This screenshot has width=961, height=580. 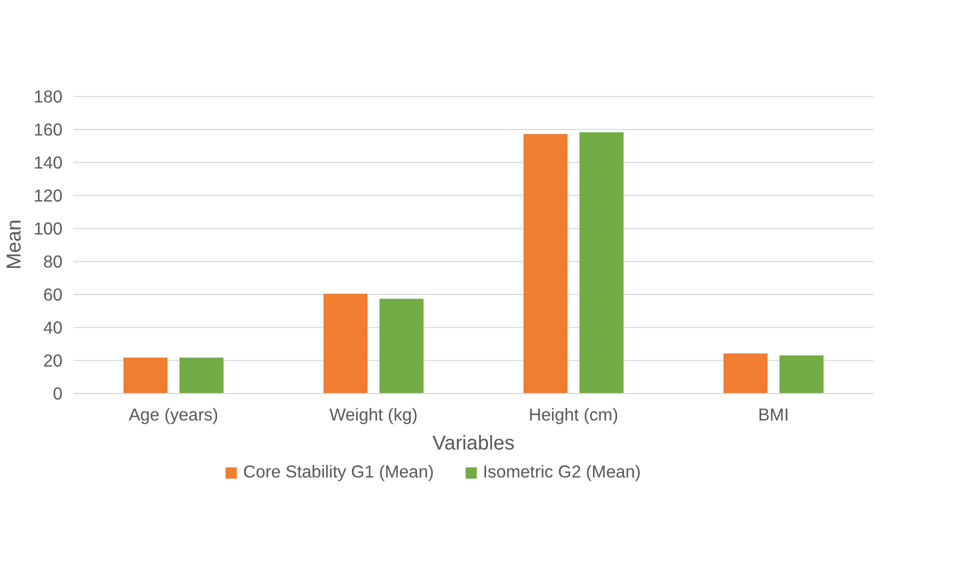 I want to click on y-tick-label: 100, so click(x=48, y=228).